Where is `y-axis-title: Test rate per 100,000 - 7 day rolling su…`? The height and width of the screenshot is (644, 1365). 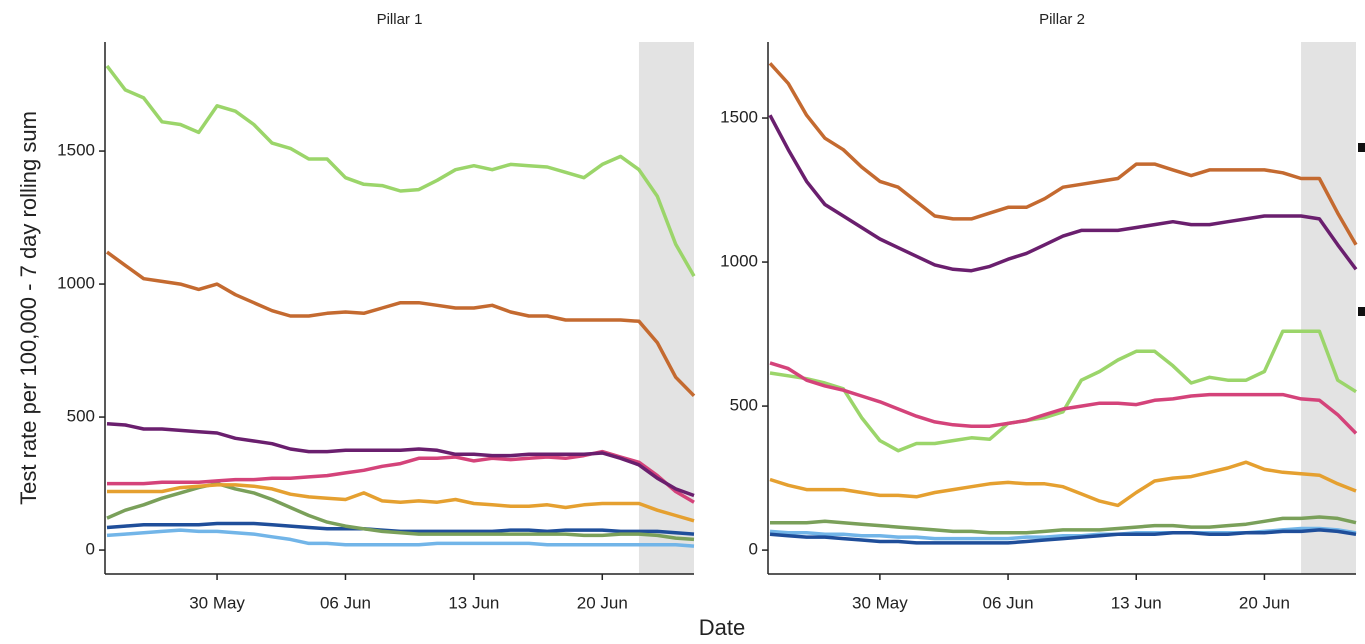 y-axis-title: Test rate per 100,000 - 7 day rolling su… is located at coordinates (28, 308).